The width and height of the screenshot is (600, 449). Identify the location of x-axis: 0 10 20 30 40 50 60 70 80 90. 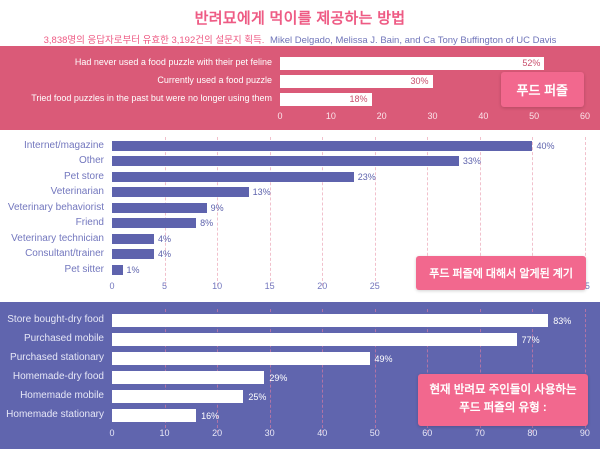
(300, 433).